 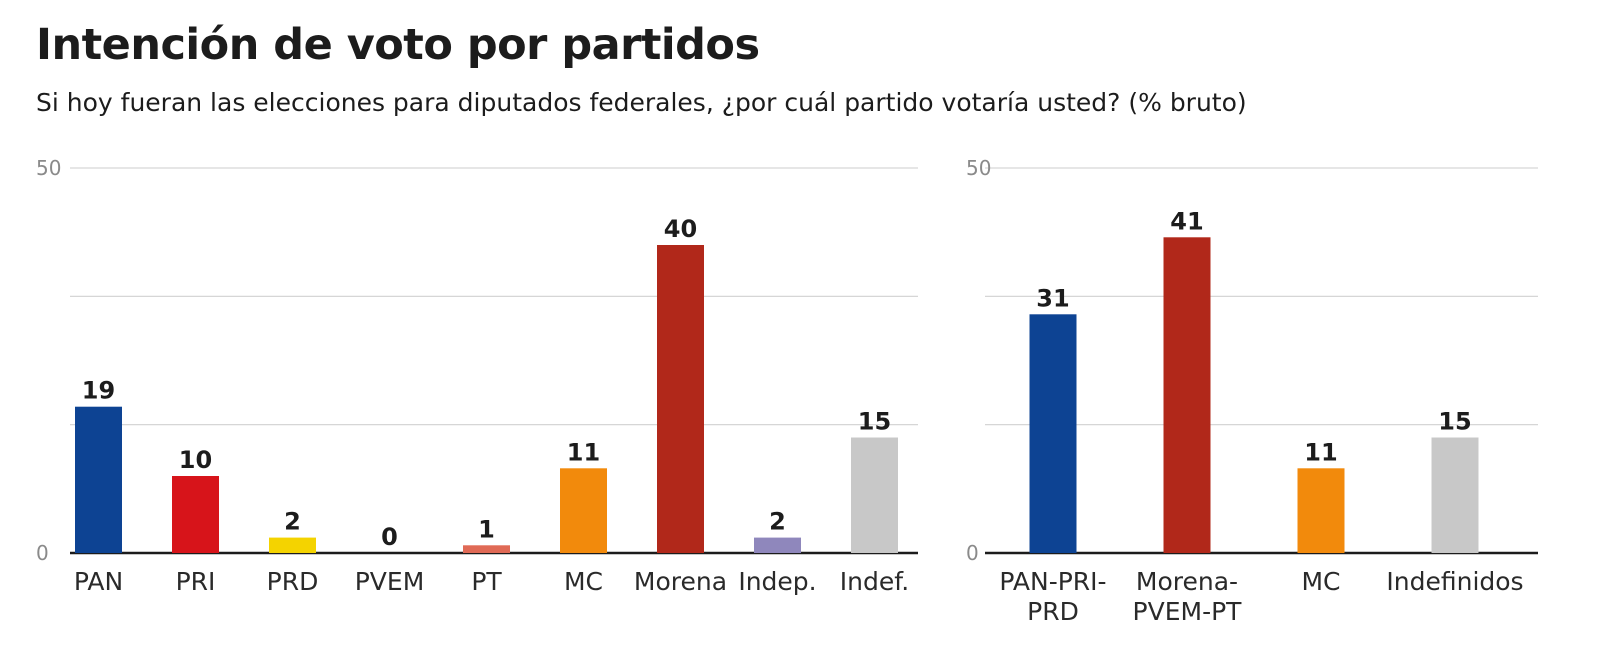 I want to click on data-label: 1, so click(x=486, y=529).